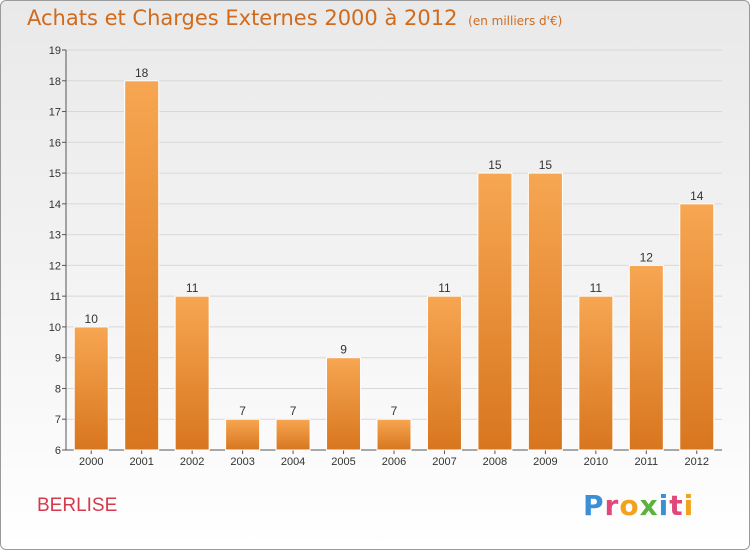  I want to click on bar-2004, so click(293, 434).